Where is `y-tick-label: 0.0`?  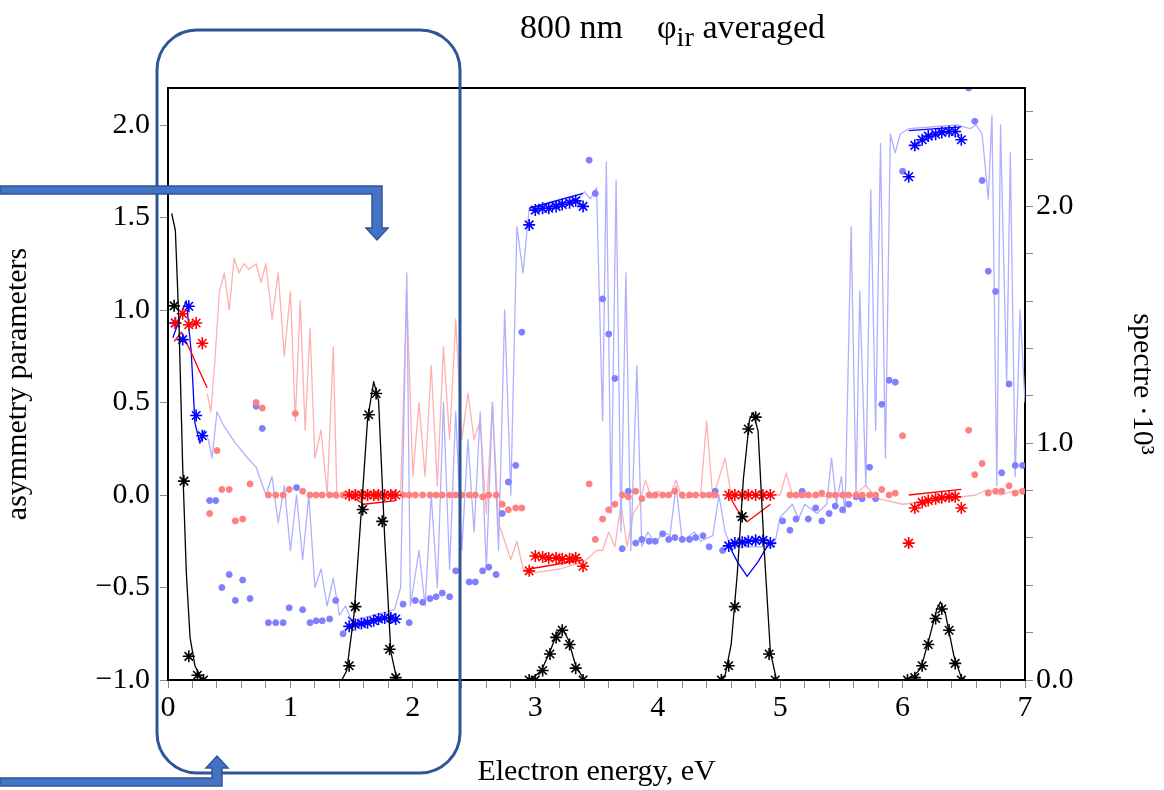
y-tick-label: 0.0 is located at coordinates (131, 492).